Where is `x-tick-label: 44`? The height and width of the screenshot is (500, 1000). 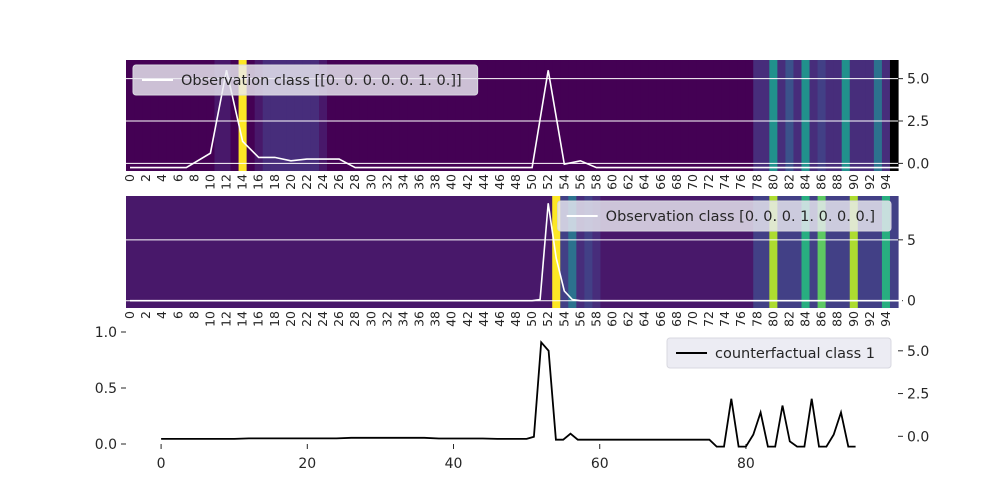
x-tick-label: 44 is located at coordinates (483, 182).